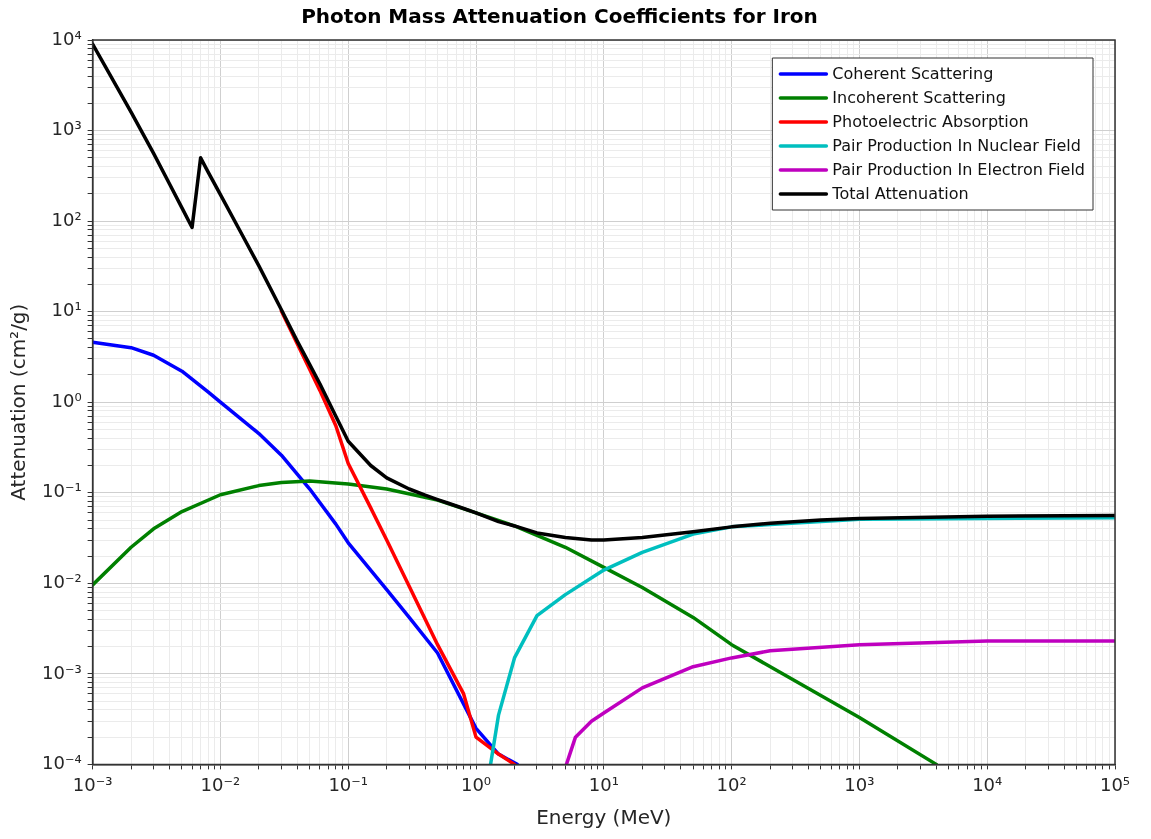 This screenshot has height=839, width=1151. What do you see at coordinates (220, 784) in the screenshot?
I see `x-tick-label: 10⁻²` at bounding box center [220, 784].